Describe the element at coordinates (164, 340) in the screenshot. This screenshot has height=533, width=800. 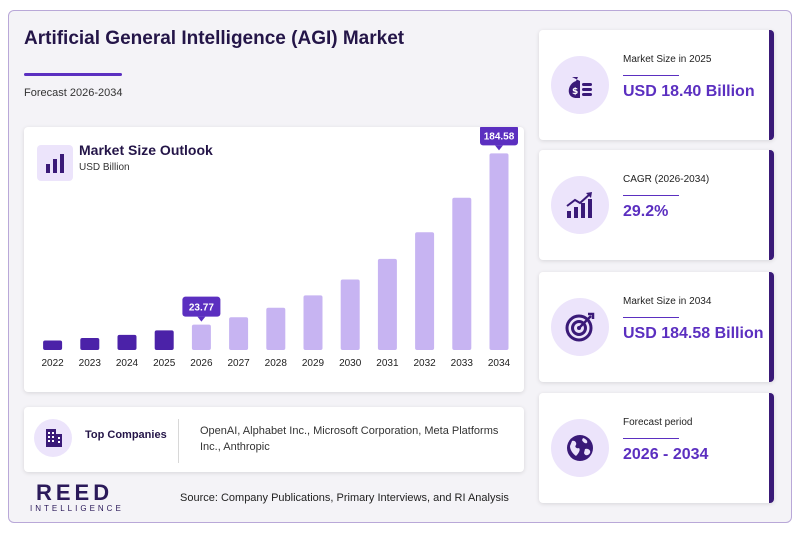
I see `bar-2025` at that location.